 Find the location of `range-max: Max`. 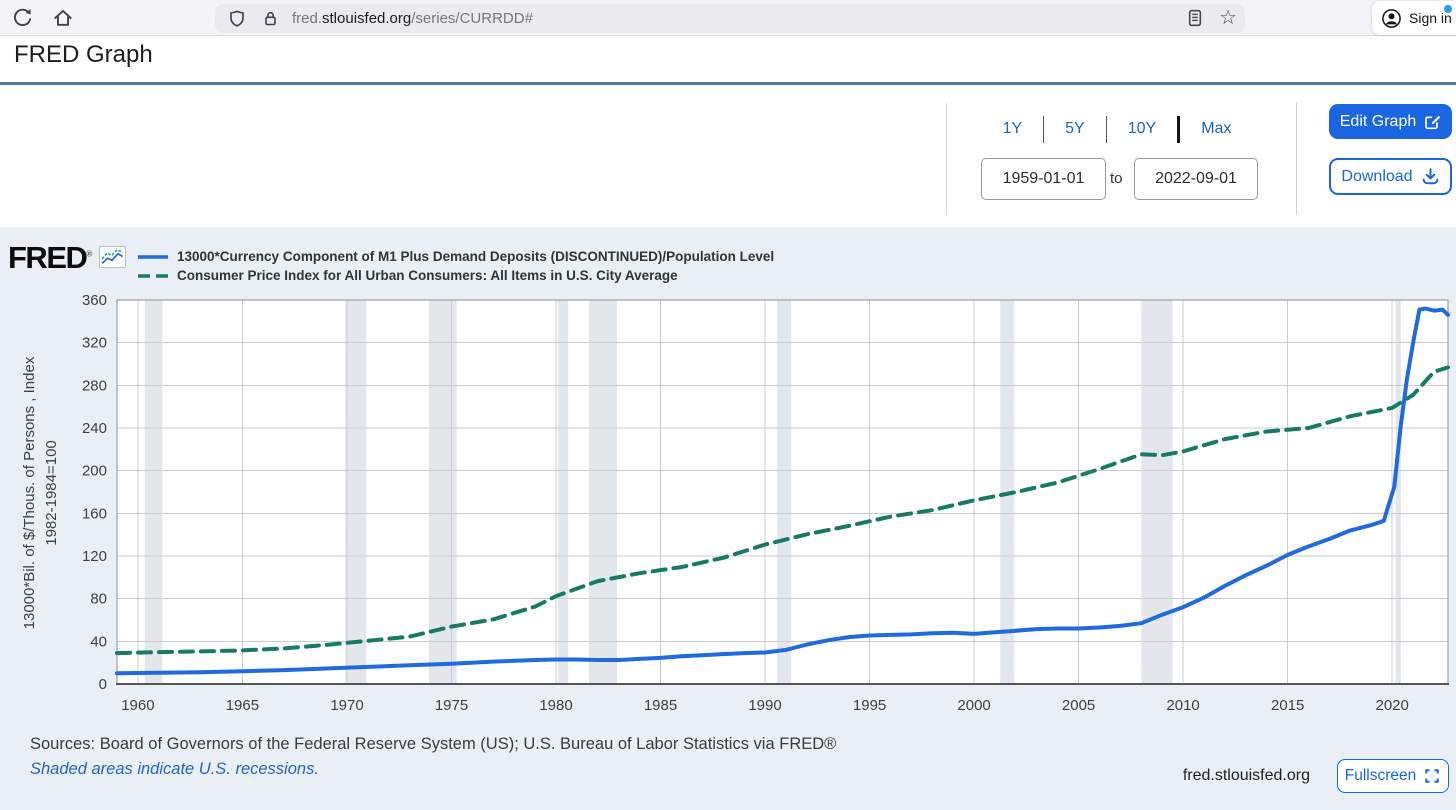

range-max: Max is located at coordinates (1216, 128).